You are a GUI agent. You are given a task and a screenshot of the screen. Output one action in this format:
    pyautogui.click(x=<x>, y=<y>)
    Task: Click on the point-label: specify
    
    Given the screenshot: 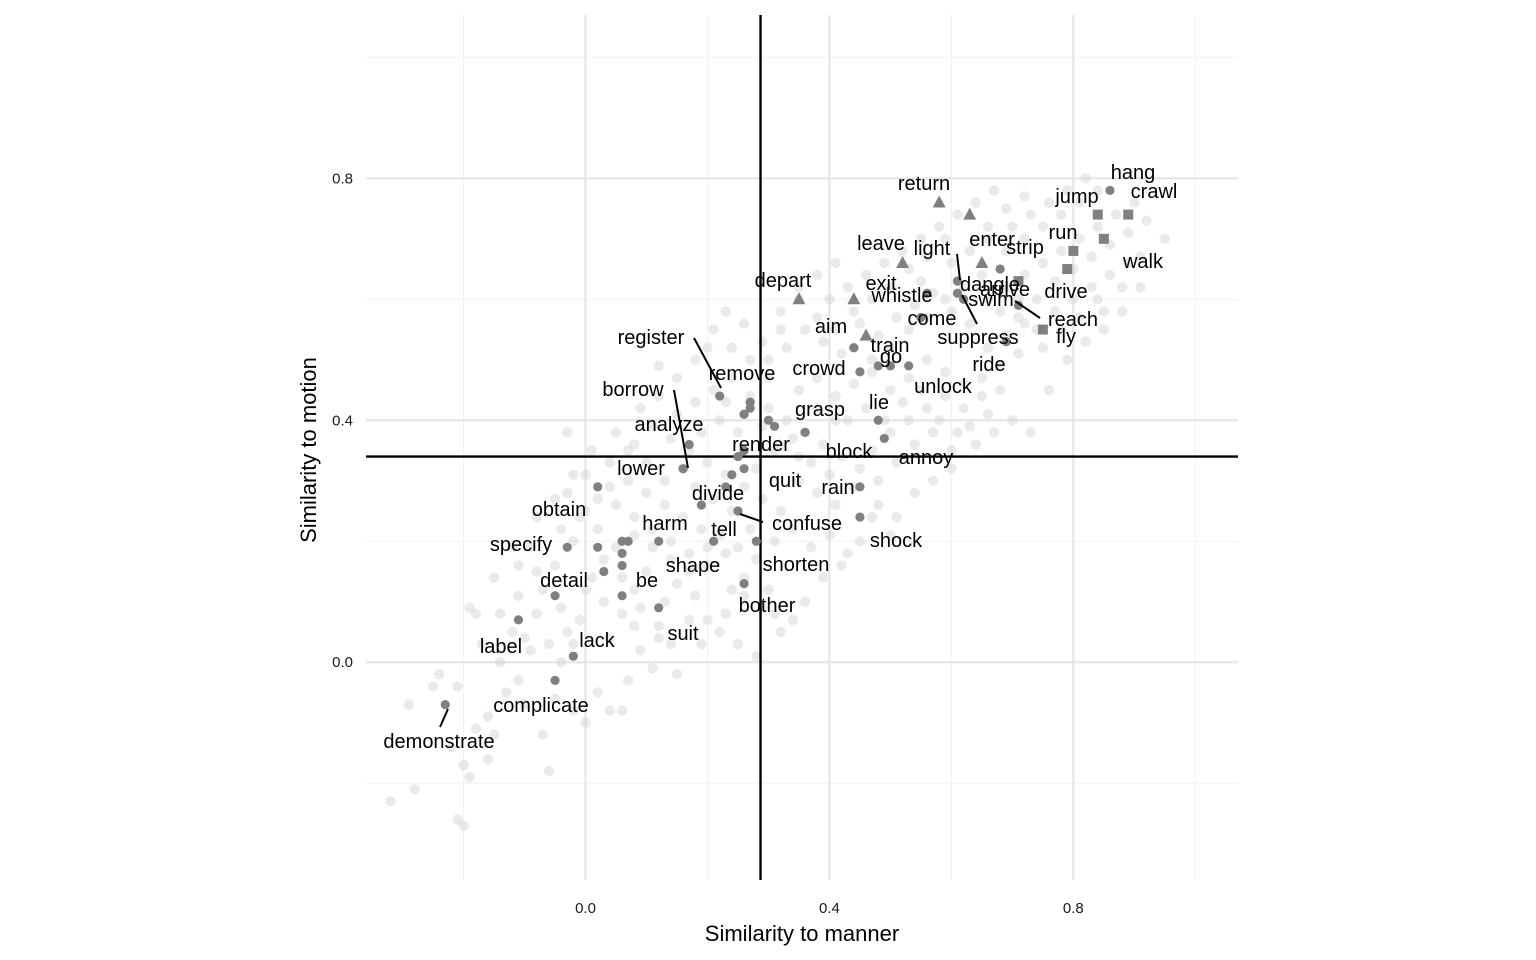 What is the action you would take?
    pyautogui.click(x=521, y=545)
    